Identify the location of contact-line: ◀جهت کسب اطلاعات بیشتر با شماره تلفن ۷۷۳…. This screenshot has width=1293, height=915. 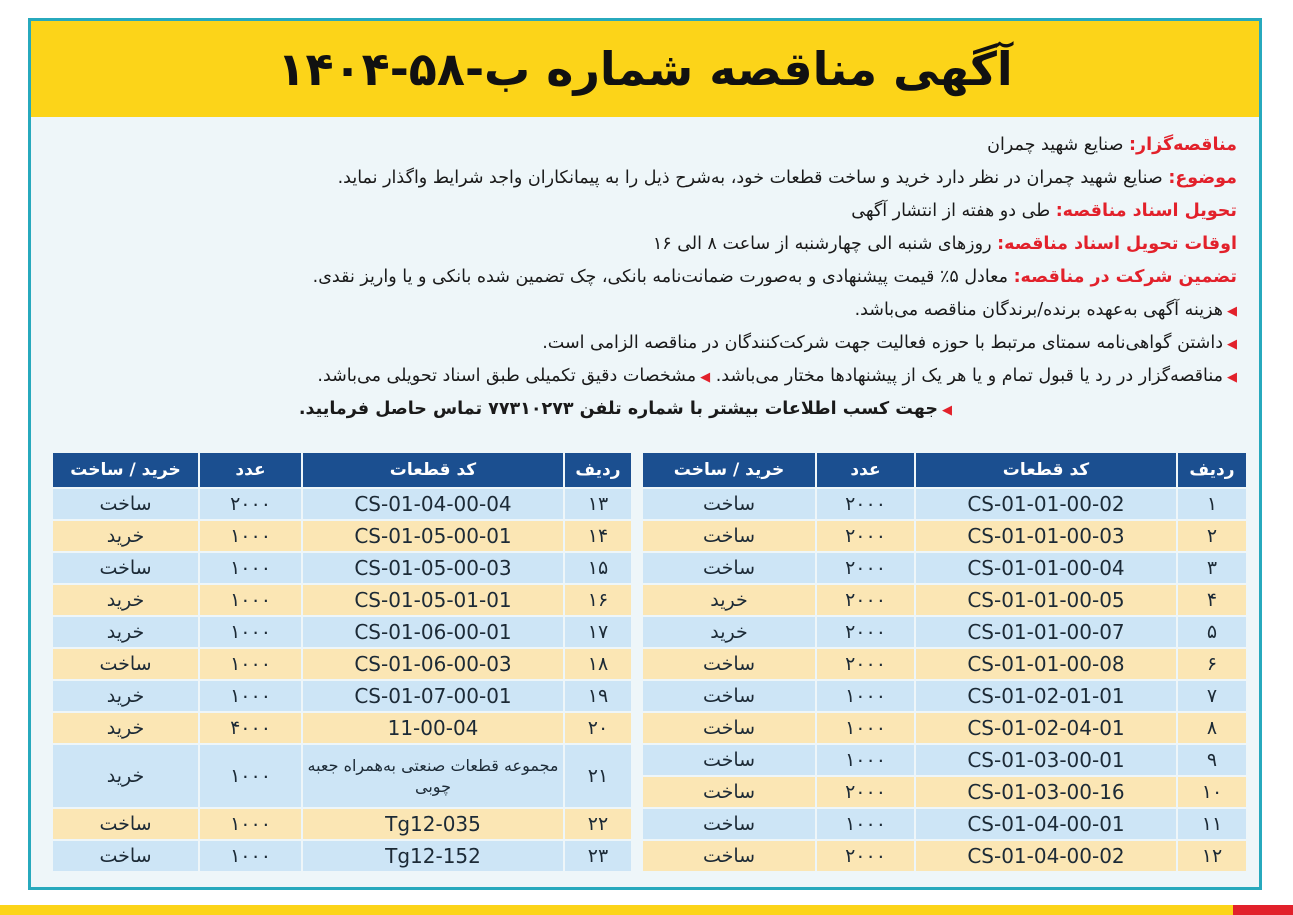
(625, 409).